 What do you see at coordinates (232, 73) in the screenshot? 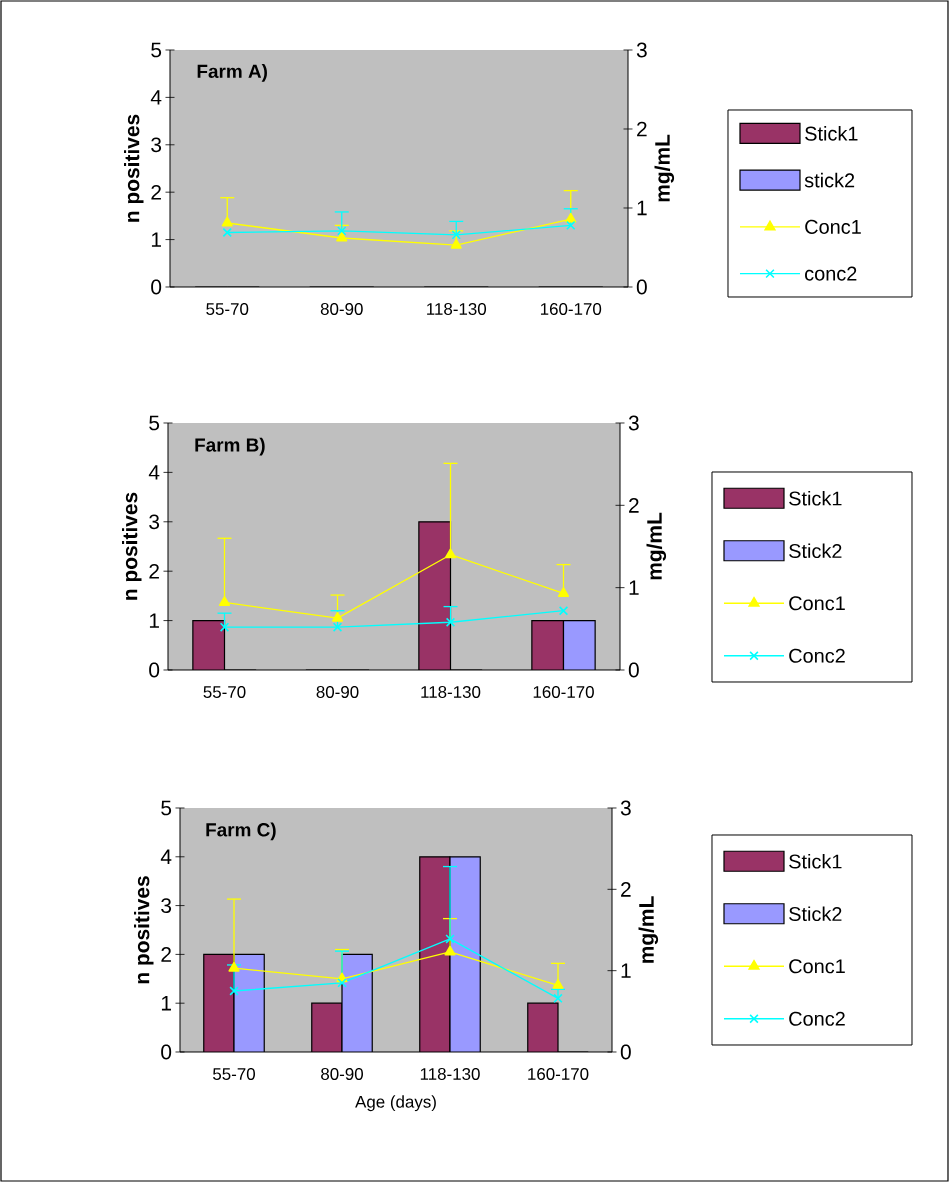
I see `text: Farm A)` at bounding box center [232, 73].